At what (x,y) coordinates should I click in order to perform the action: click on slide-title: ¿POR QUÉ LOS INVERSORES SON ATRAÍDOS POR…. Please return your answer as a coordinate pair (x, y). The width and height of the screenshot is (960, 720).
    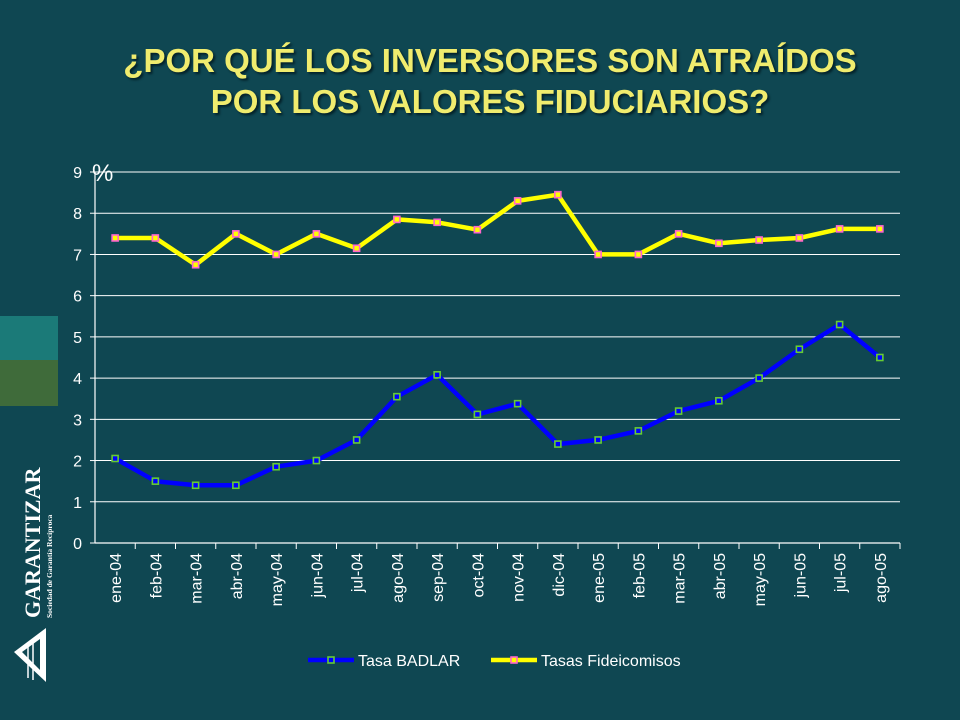
    Looking at the image, I should click on (490, 81).